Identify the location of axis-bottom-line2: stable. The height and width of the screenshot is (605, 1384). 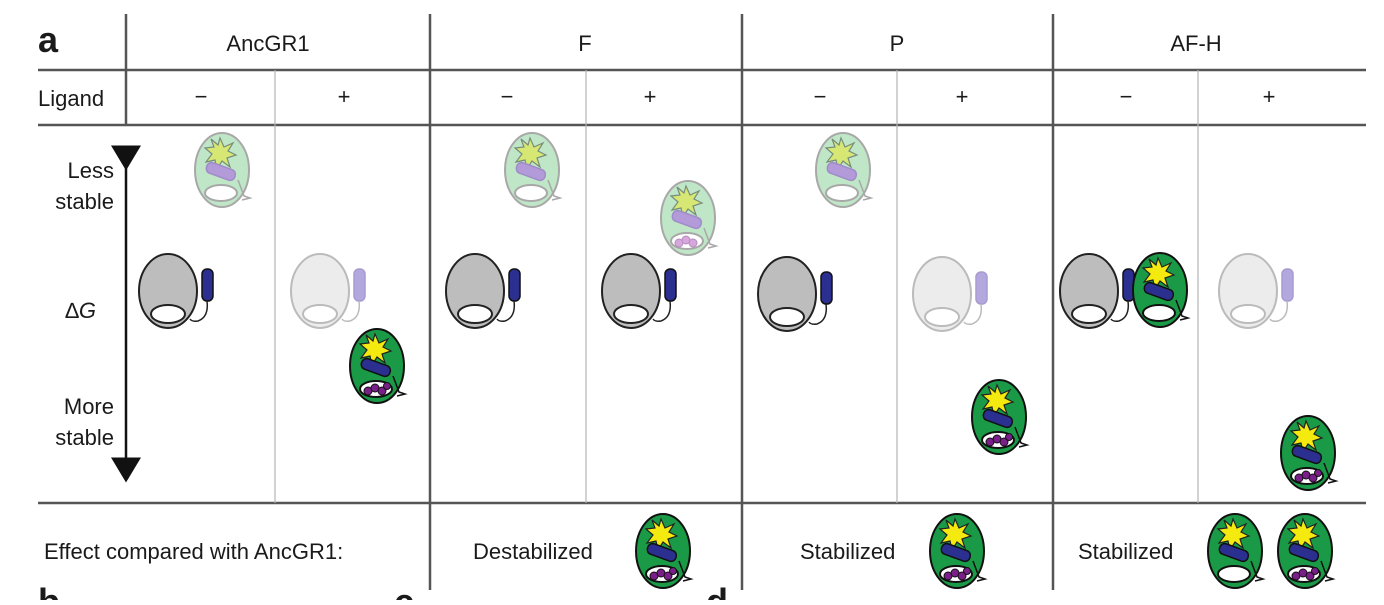
(84, 437).